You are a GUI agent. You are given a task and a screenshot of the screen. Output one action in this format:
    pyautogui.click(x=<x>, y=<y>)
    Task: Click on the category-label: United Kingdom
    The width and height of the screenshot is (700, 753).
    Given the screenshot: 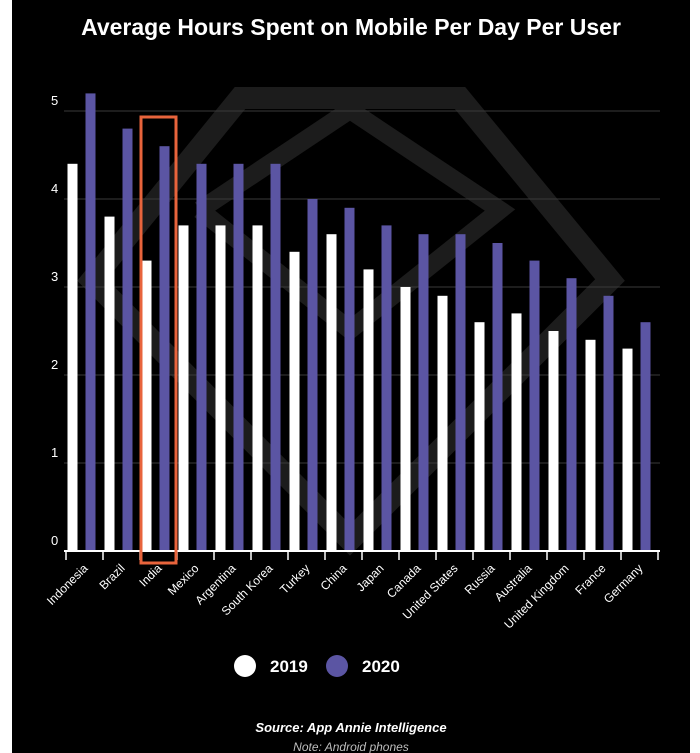 What is the action you would take?
    pyautogui.click(x=536, y=596)
    